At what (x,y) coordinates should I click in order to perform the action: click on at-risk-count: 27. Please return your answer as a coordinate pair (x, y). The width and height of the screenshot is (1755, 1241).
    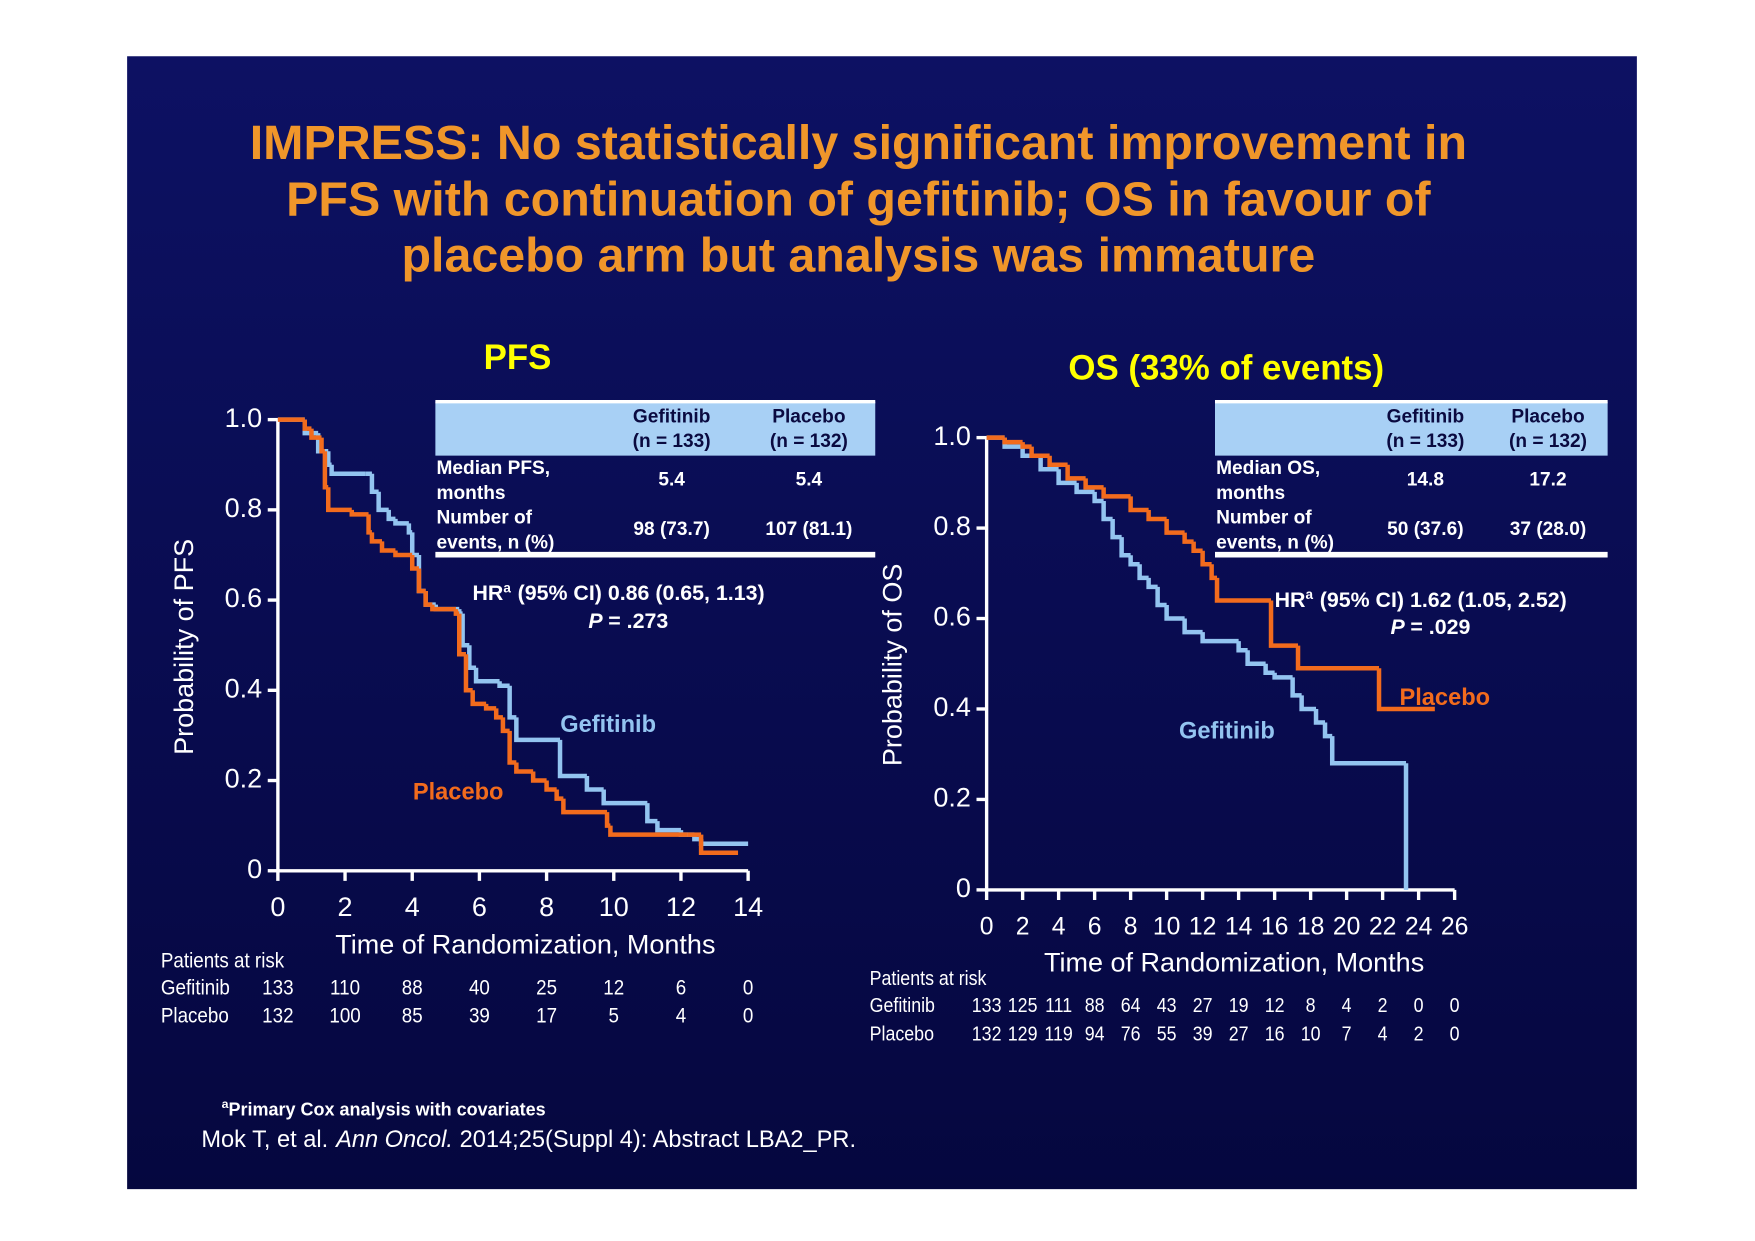
    Looking at the image, I should click on (1203, 1006).